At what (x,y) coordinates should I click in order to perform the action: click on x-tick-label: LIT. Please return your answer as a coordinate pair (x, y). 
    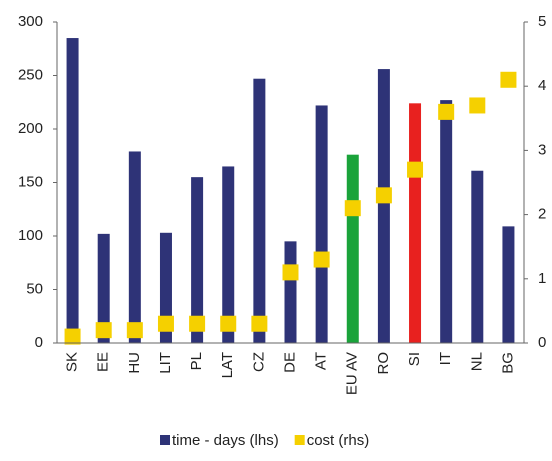
    Looking at the image, I should click on (165, 363).